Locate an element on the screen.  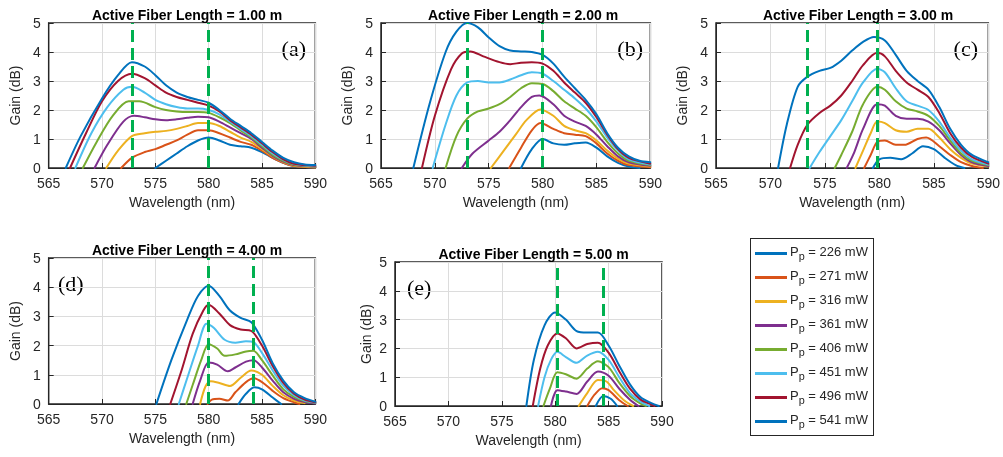
legend-label: P$_{p}$ = 541 mW is located at coordinates (829, 421).